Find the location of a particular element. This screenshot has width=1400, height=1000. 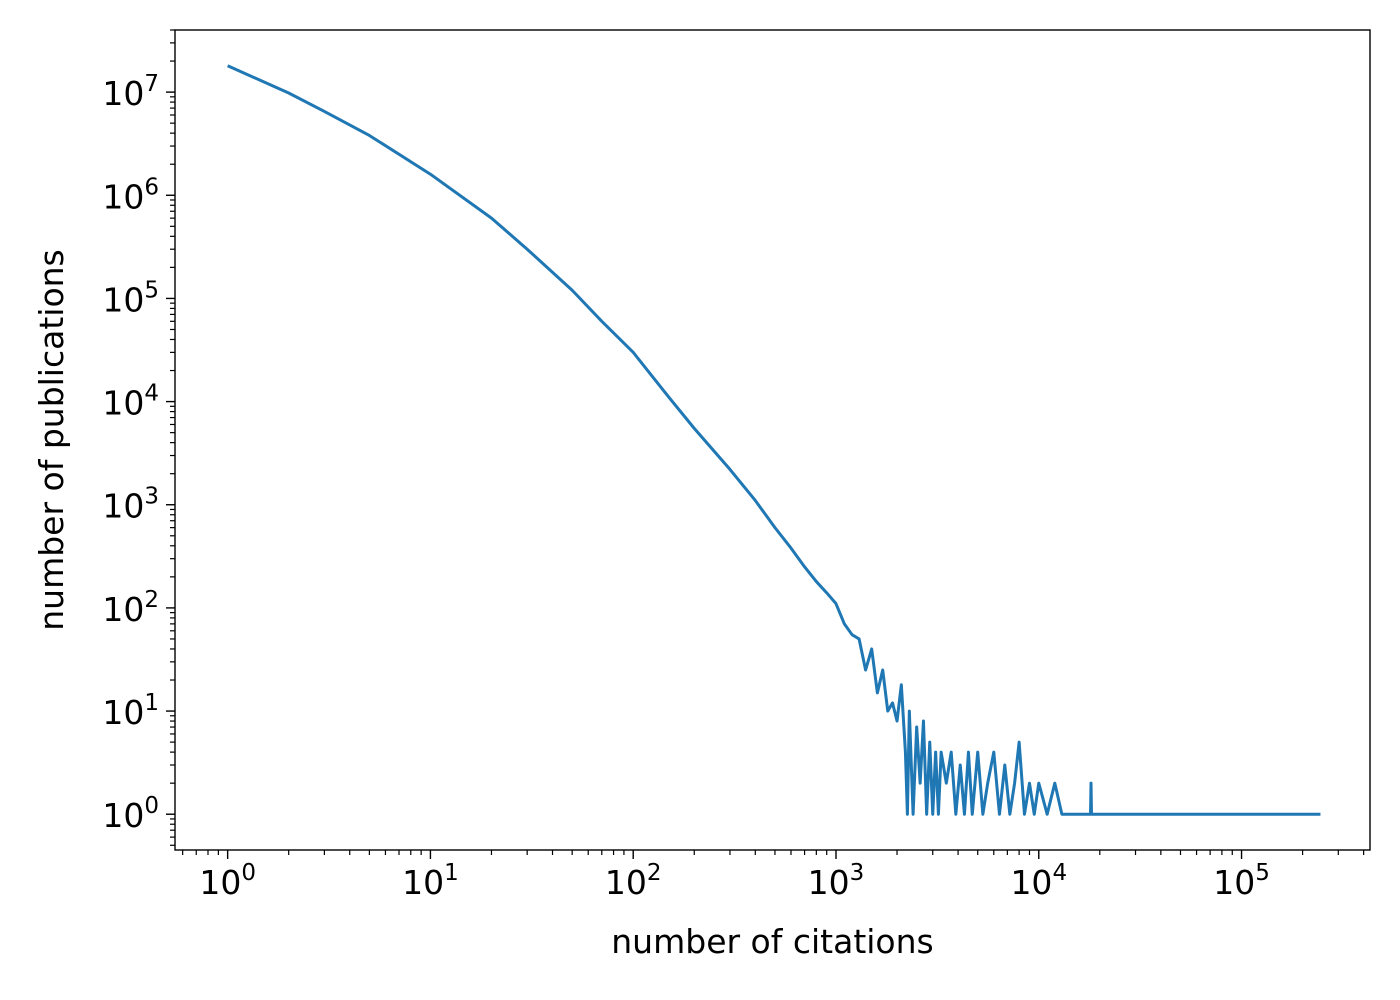

x-tick-label: 10⁰ is located at coordinates (227, 881).